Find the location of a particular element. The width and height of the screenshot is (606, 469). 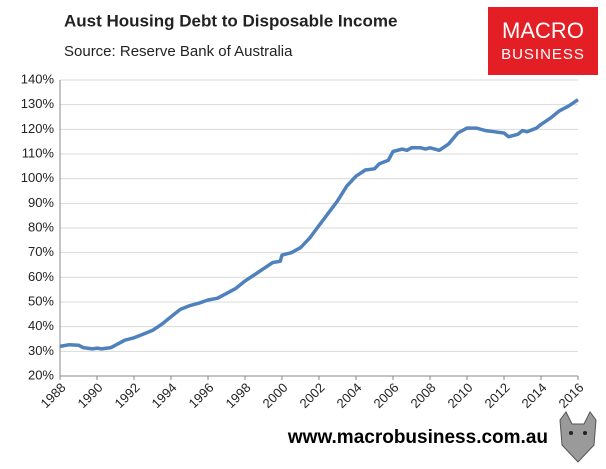

footer: www.macrobusiness.com.au is located at coordinates (417, 437).